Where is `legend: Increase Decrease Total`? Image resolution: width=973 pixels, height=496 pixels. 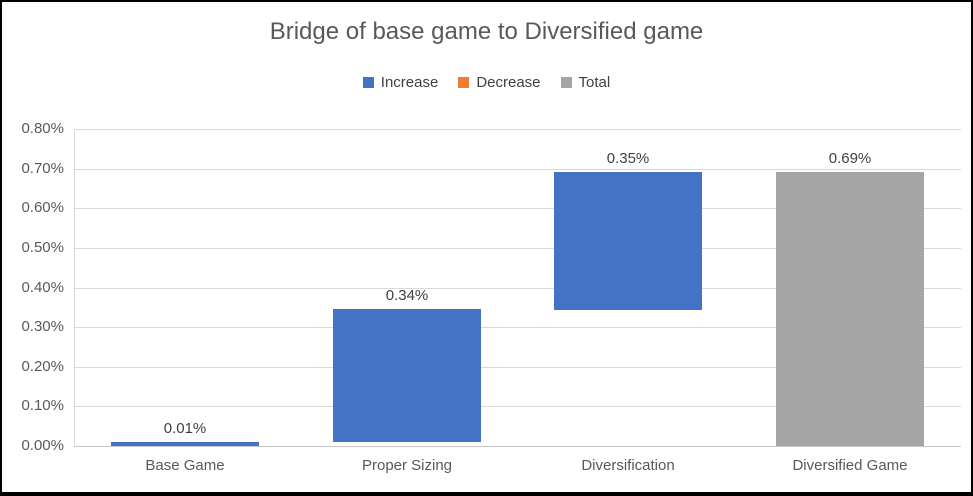
legend: Increase Decrease Total is located at coordinates (486, 82).